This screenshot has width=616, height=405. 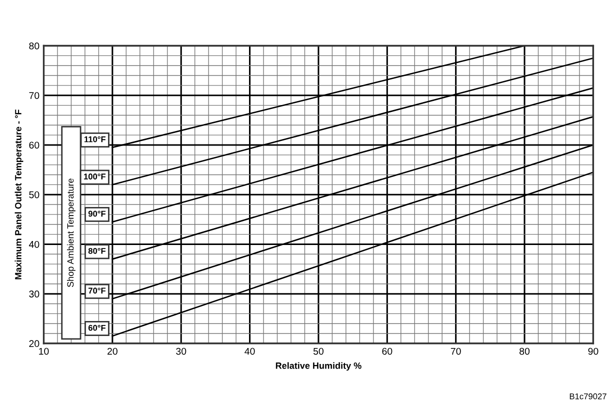 What do you see at coordinates (97, 213) in the screenshot?
I see `series-label: 90°F` at bounding box center [97, 213].